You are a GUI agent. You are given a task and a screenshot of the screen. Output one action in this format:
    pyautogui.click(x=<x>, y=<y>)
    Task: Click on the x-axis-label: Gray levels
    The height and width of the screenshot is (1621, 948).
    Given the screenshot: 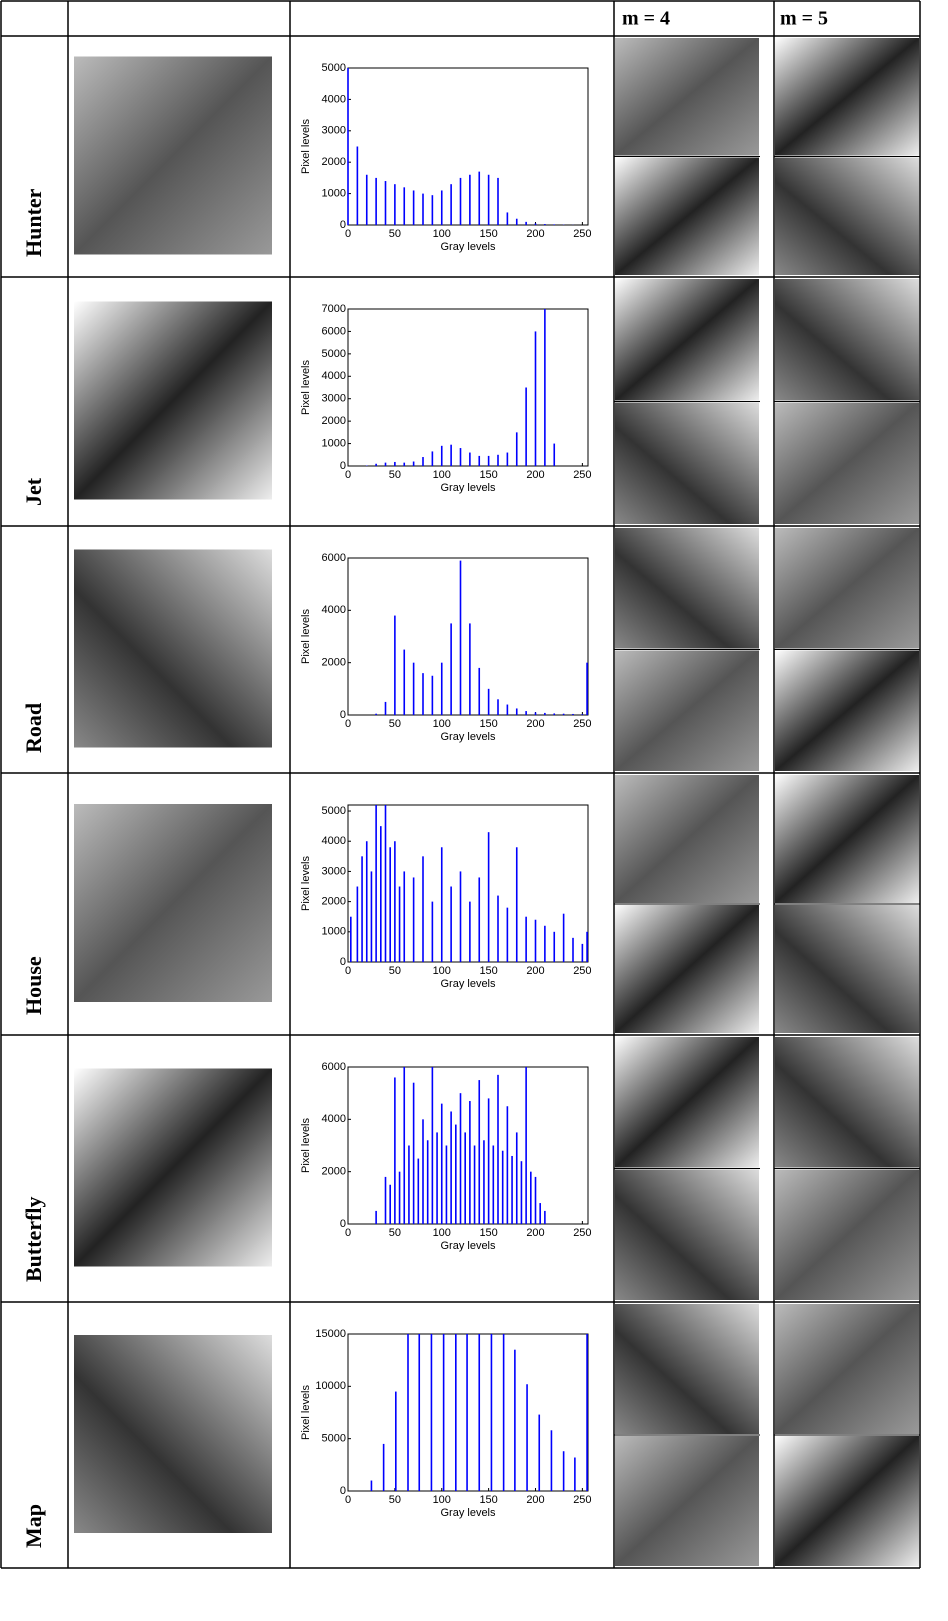 What is the action you would take?
    pyautogui.click(x=468, y=984)
    